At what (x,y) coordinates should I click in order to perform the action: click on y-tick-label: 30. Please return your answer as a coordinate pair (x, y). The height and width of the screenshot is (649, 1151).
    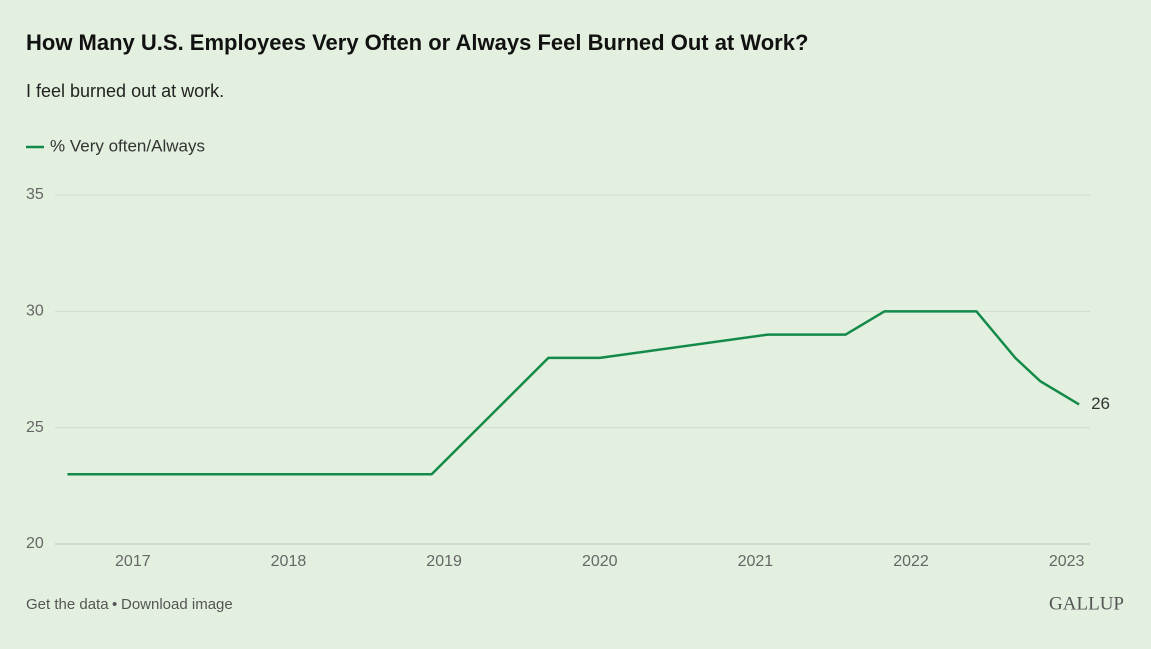
    Looking at the image, I should click on (35, 311).